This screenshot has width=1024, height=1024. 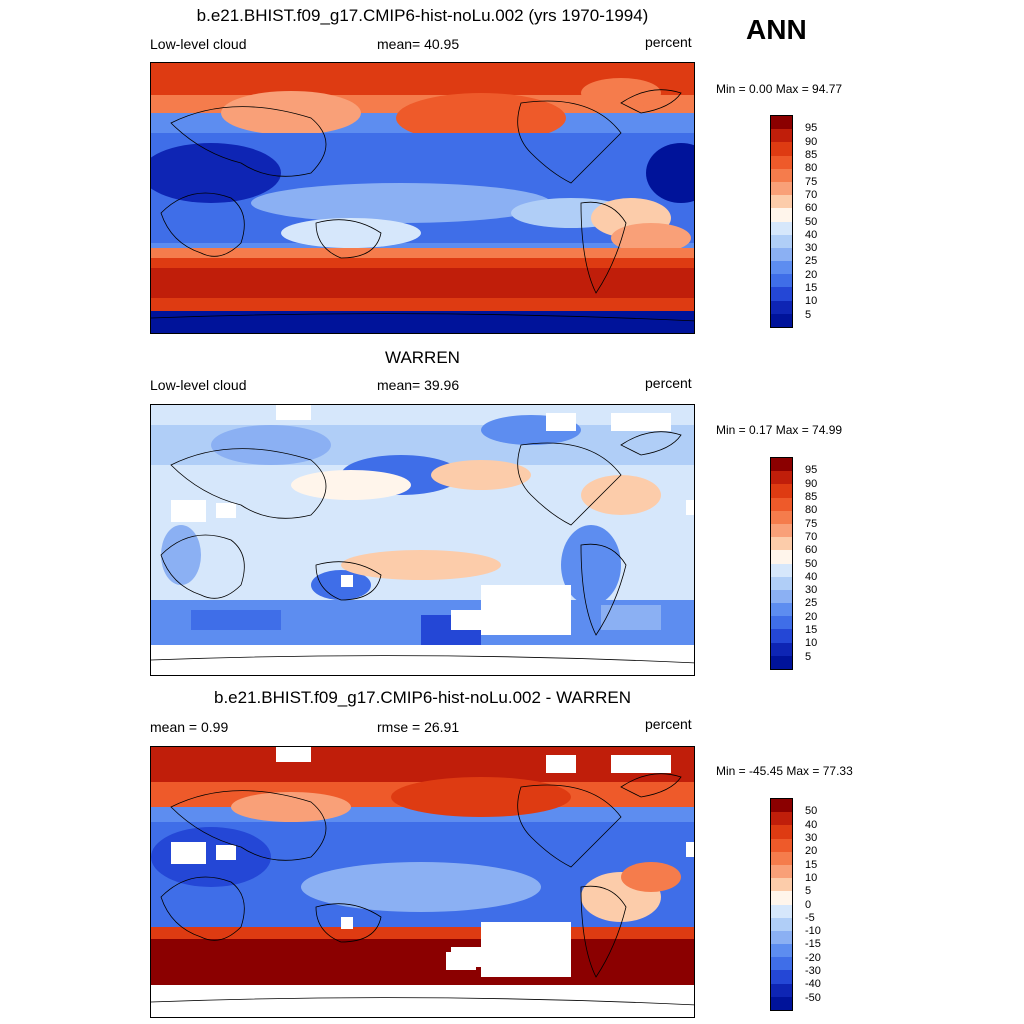 I want to click on panel-2-variable-label: Low-level cloud, so click(x=198, y=385).